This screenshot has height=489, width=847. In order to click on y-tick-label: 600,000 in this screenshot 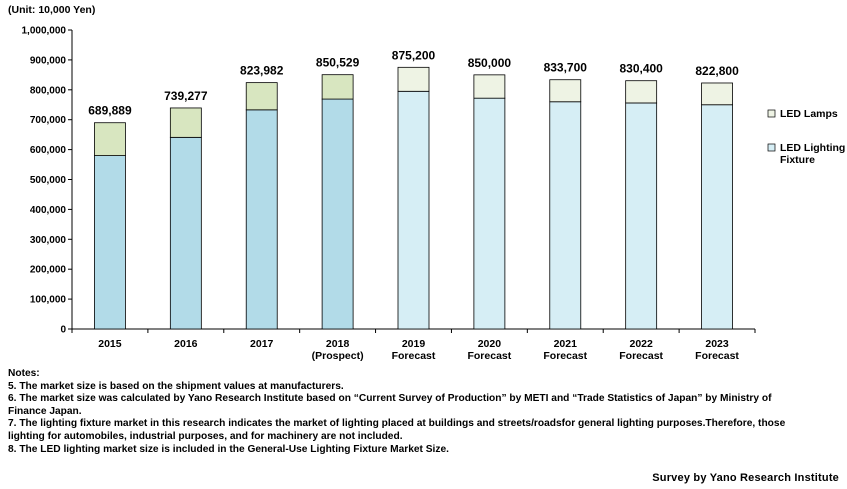, I will do `click(48, 150)`.